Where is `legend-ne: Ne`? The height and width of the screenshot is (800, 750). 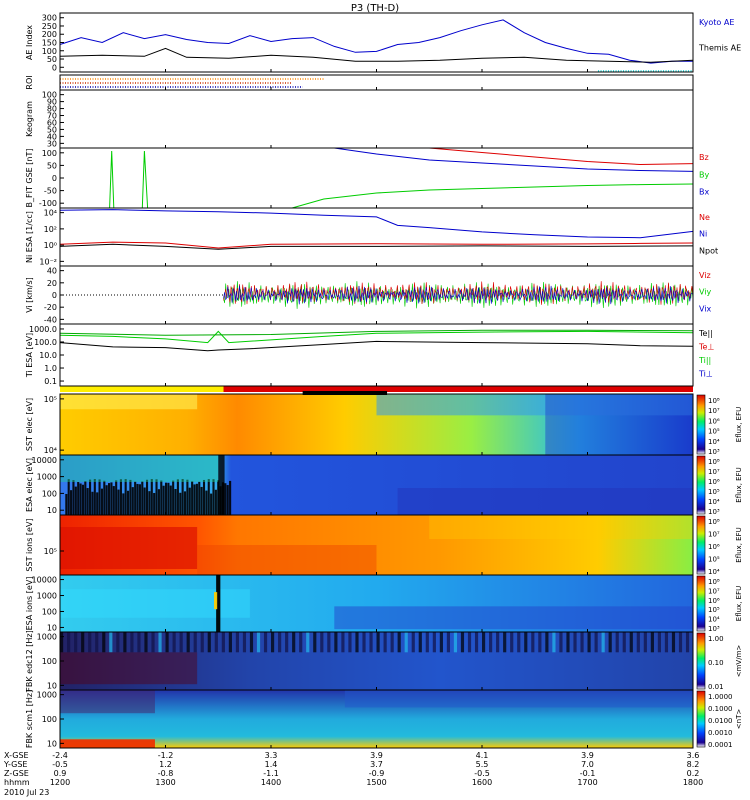
legend-ne: Ne is located at coordinates (704, 217).